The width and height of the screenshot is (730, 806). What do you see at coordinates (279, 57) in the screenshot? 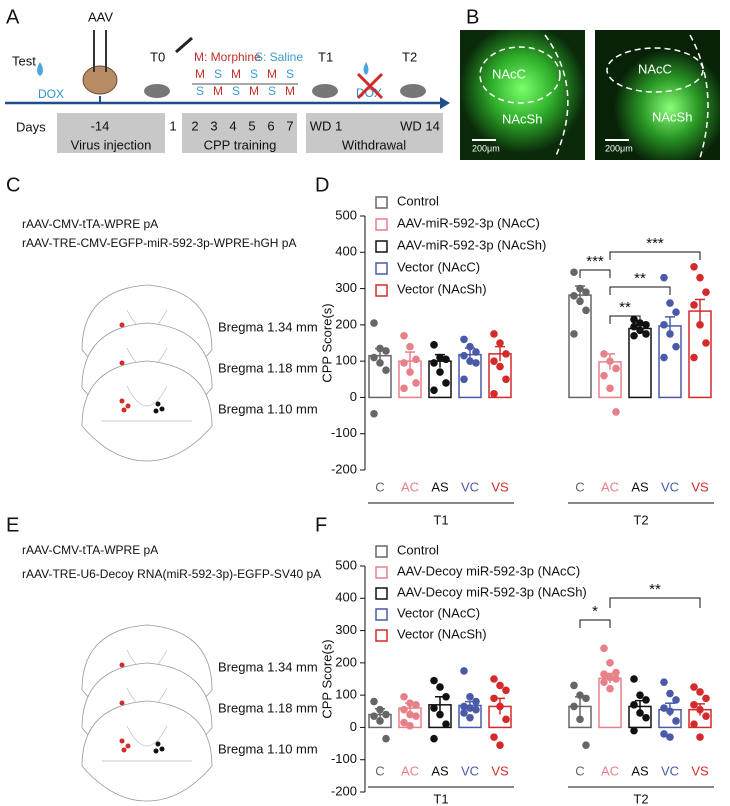
I see `saline-key: S: Saline` at bounding box center [279, 57].